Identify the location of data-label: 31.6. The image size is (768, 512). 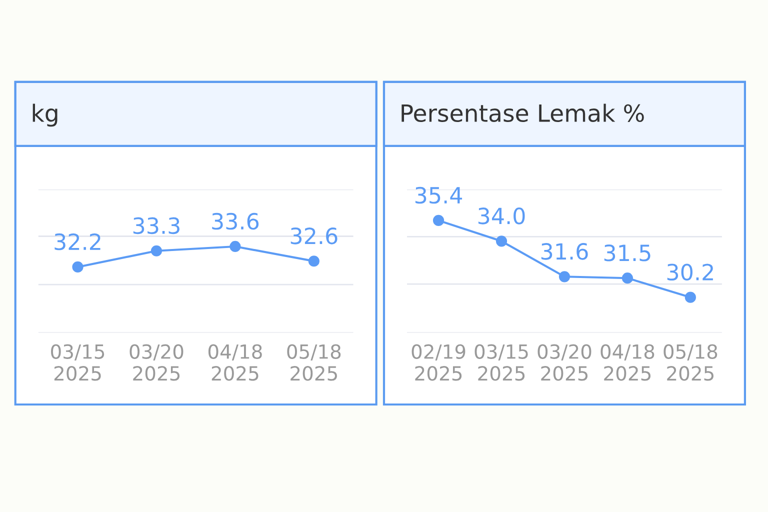
(564, 251).